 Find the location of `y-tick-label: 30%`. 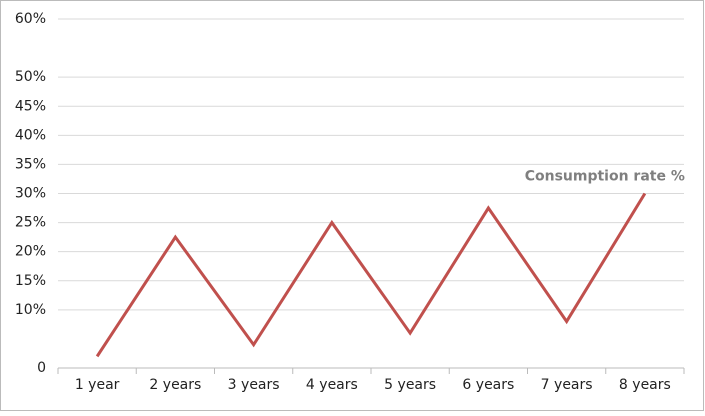

y-tick-label: 30% is located at coordinates (30, 194).